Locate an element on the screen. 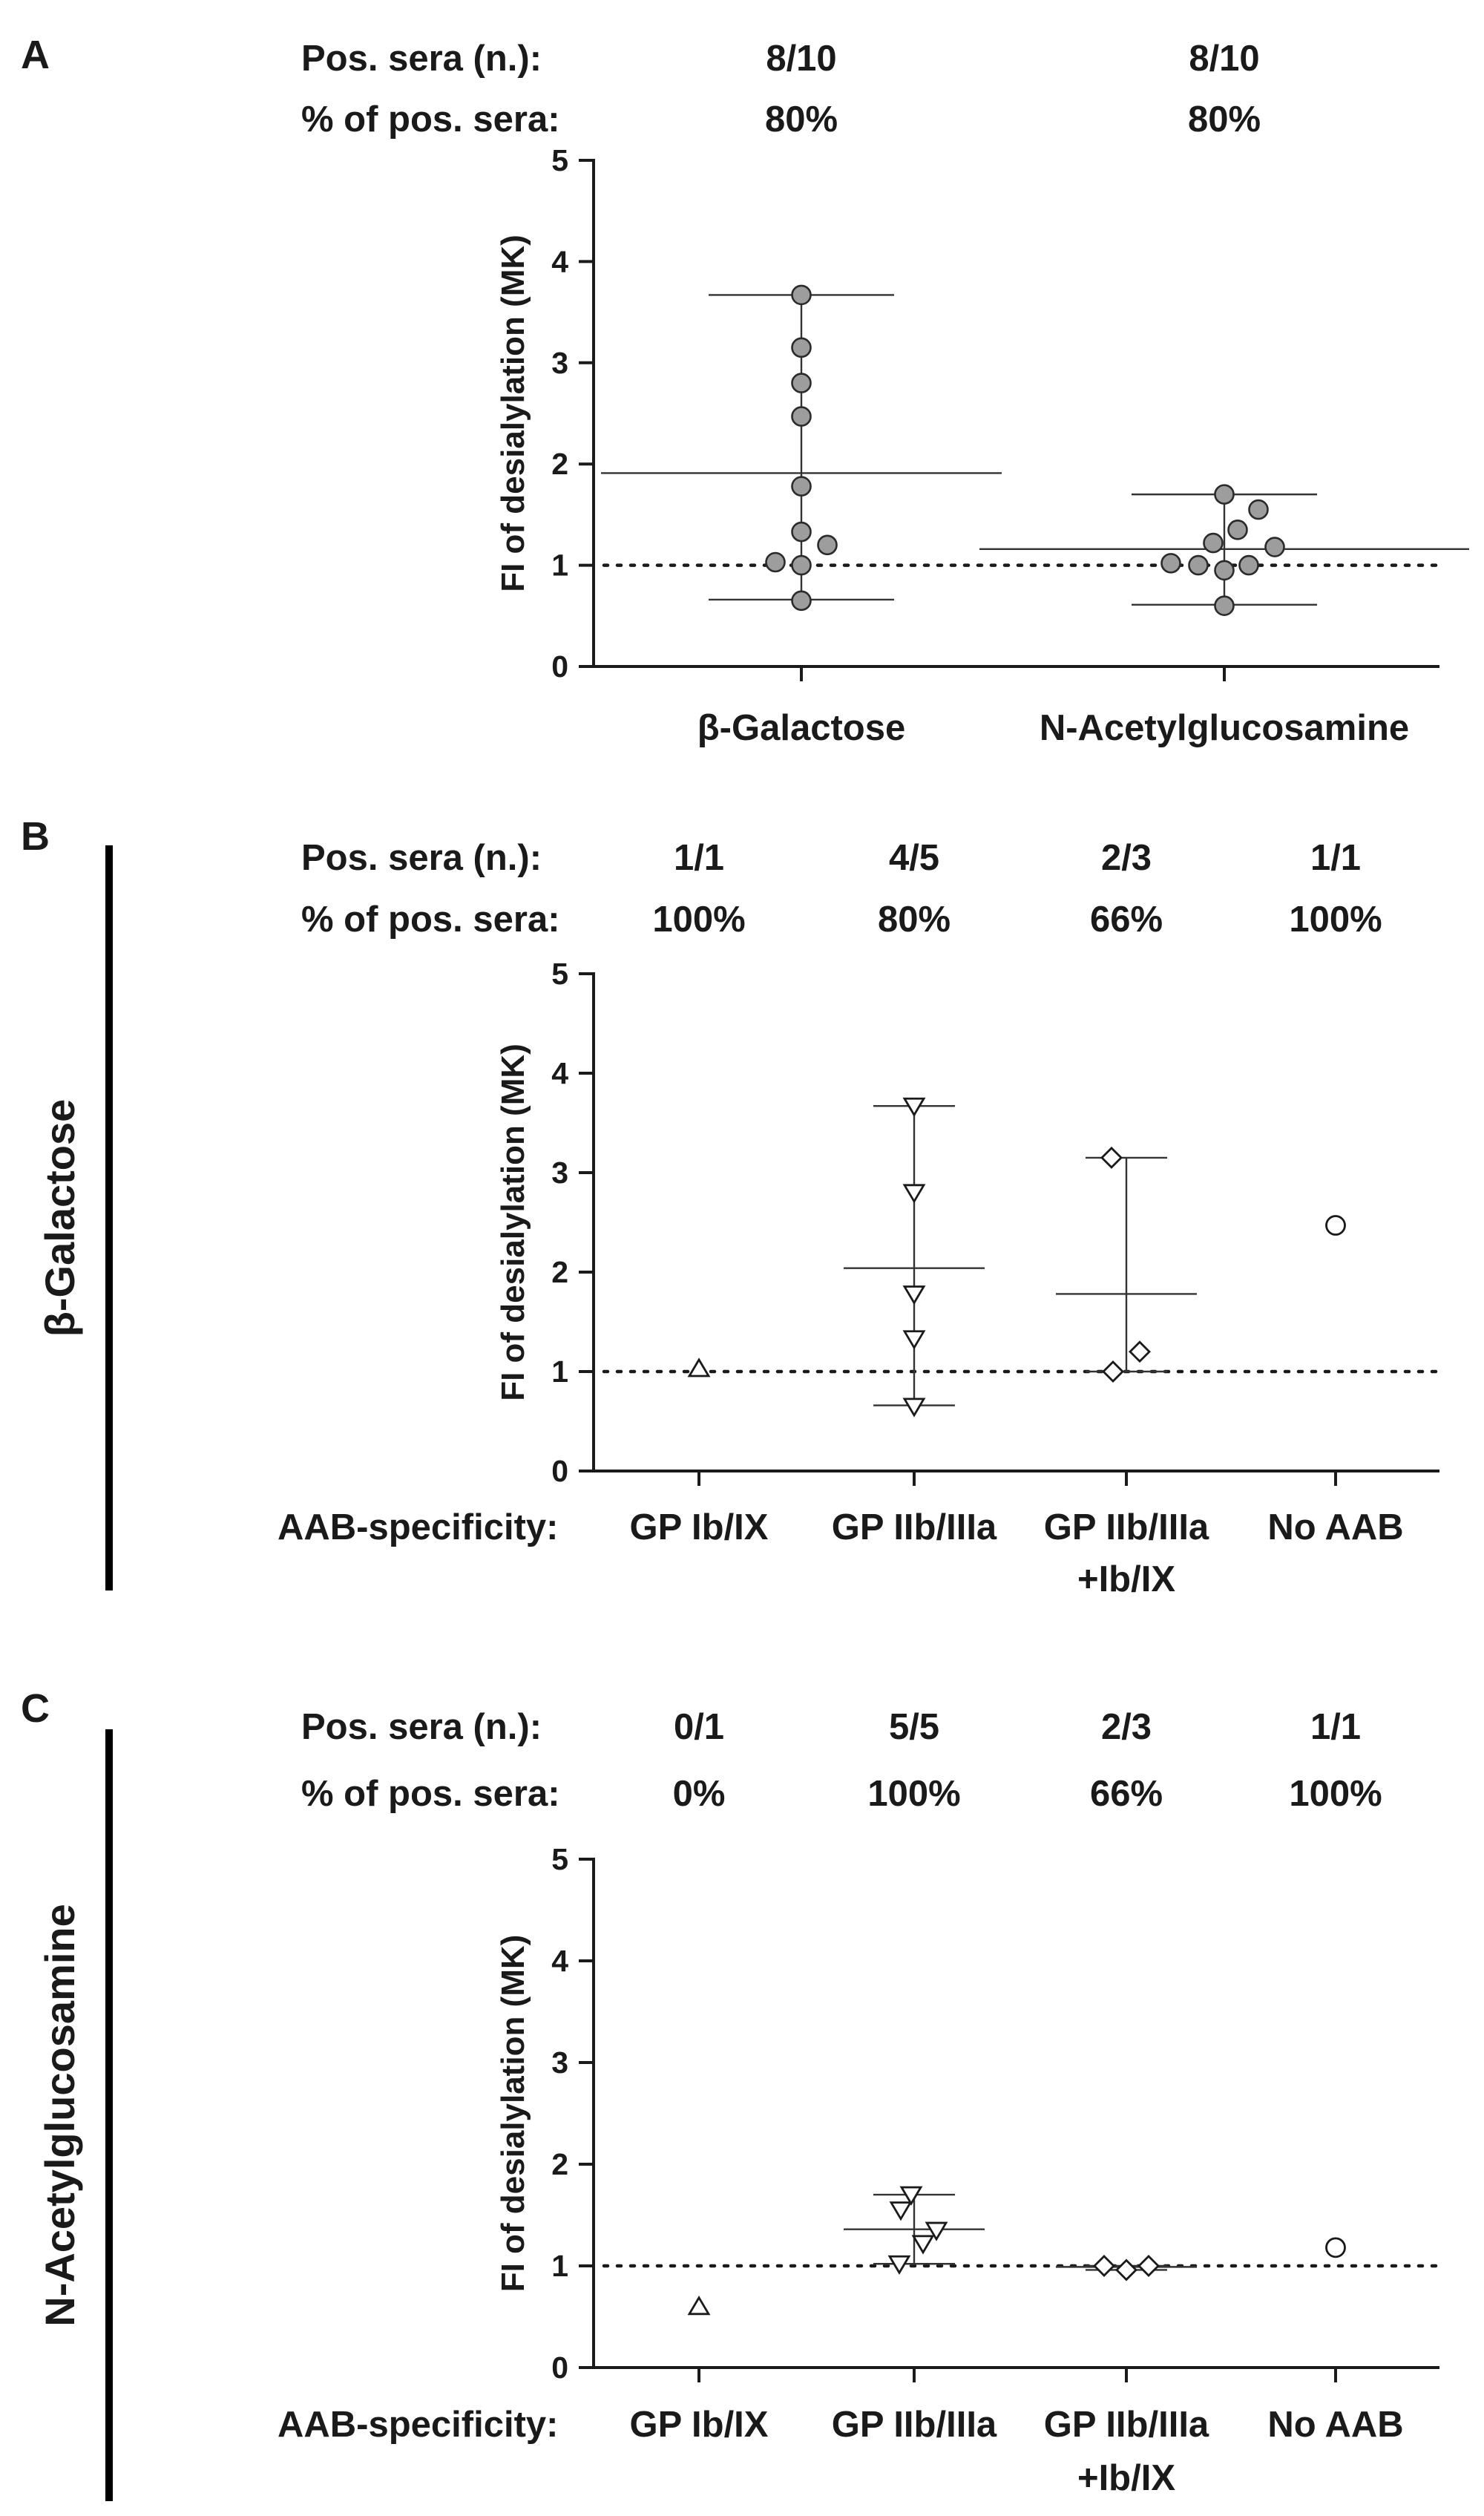 The image size is (1484, 2516). category-label: No AAB is located at coordinates (1335, 1527).